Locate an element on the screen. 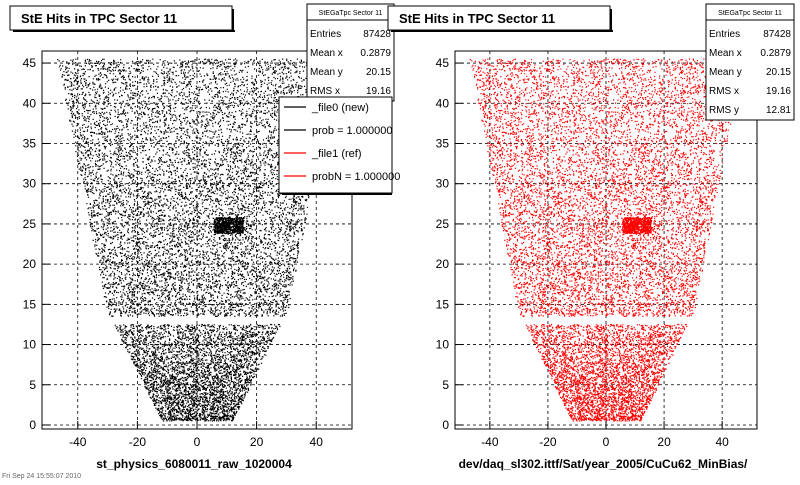  legend-entry: prob = 1.000000 is located at coordinates (352, 131).